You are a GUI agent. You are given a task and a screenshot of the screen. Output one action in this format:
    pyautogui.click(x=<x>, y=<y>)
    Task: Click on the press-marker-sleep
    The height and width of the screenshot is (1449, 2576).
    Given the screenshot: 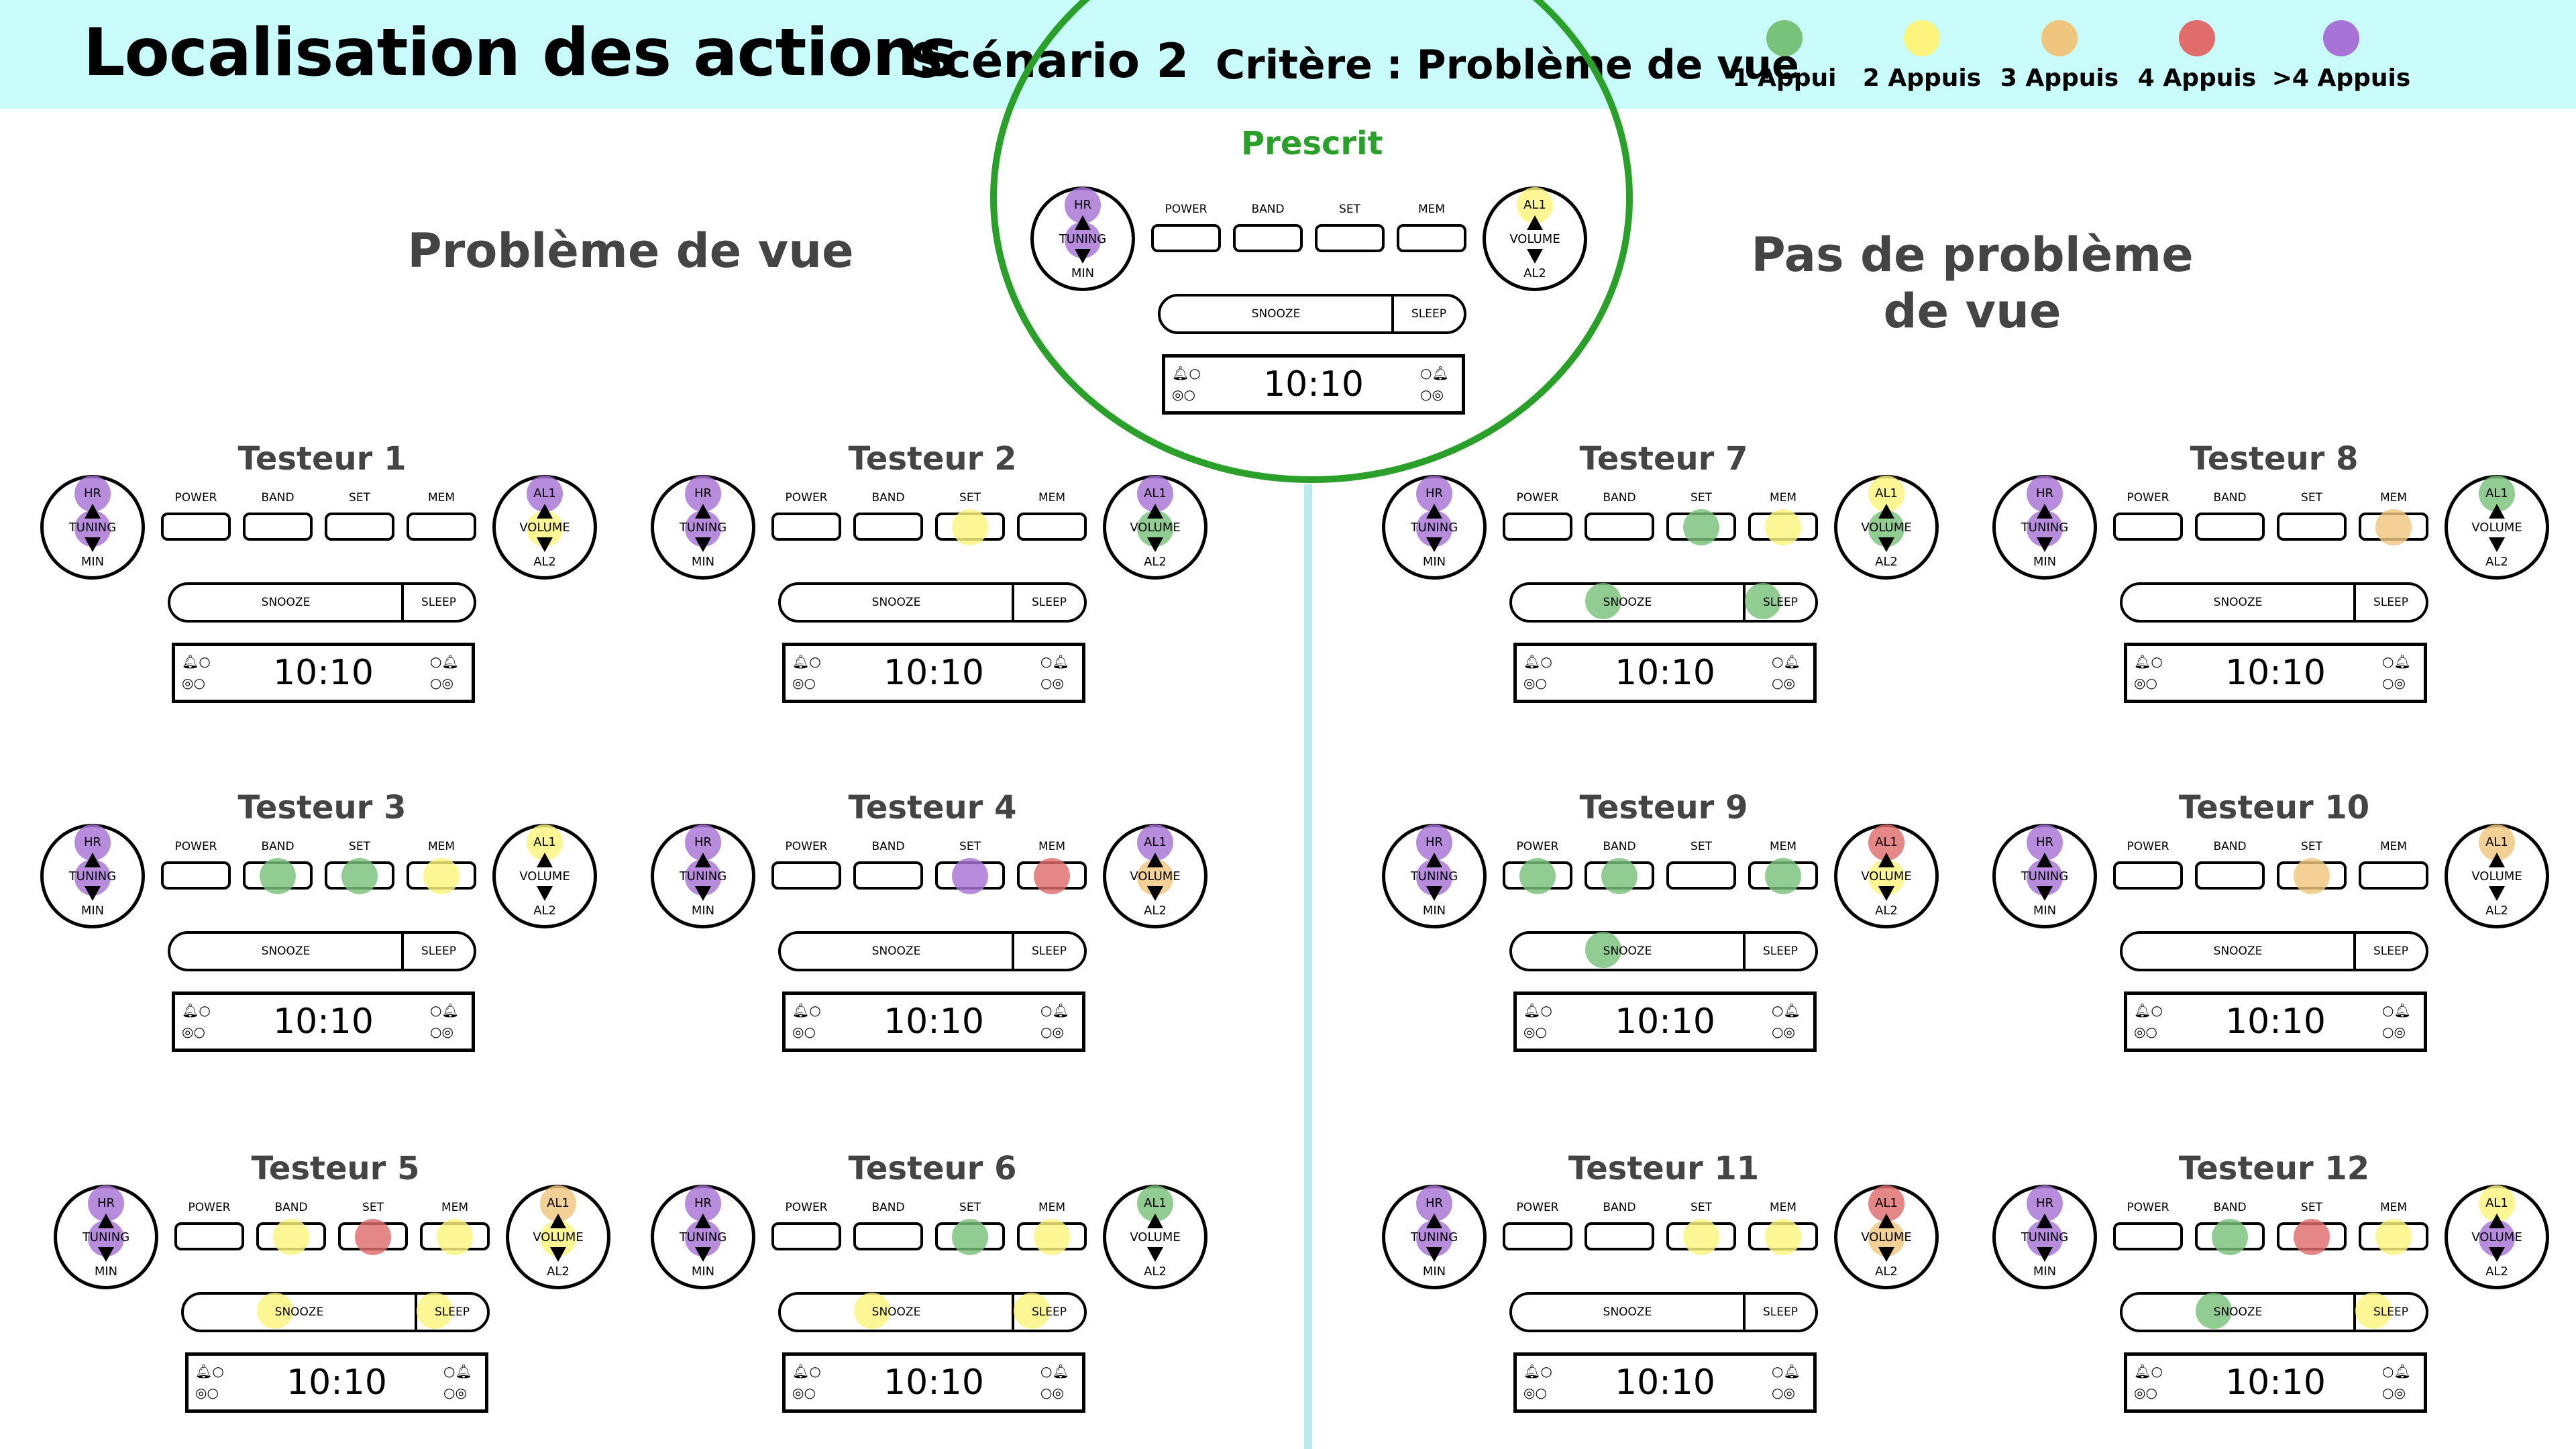 What is the action you would take?
    pyautogui.click(x=1032, y=1311)
    